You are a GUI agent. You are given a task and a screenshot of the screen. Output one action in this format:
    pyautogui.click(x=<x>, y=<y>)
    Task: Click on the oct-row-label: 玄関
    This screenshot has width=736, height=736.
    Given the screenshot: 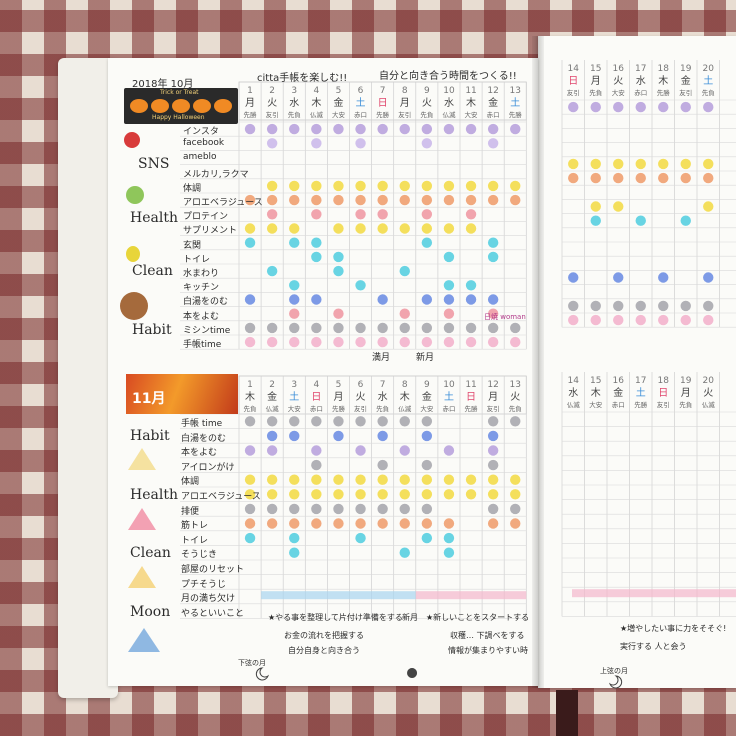 What is the action you would take?
    pyautogui.click(x=192, y=245)
    